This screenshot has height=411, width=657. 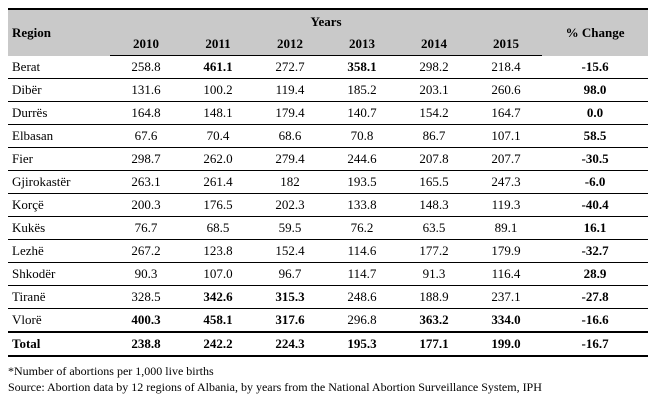 What do you see at coordinates (595, 320) in the screenshot?
I see `change-cell: -16.6` at bounding box center [595, 320].